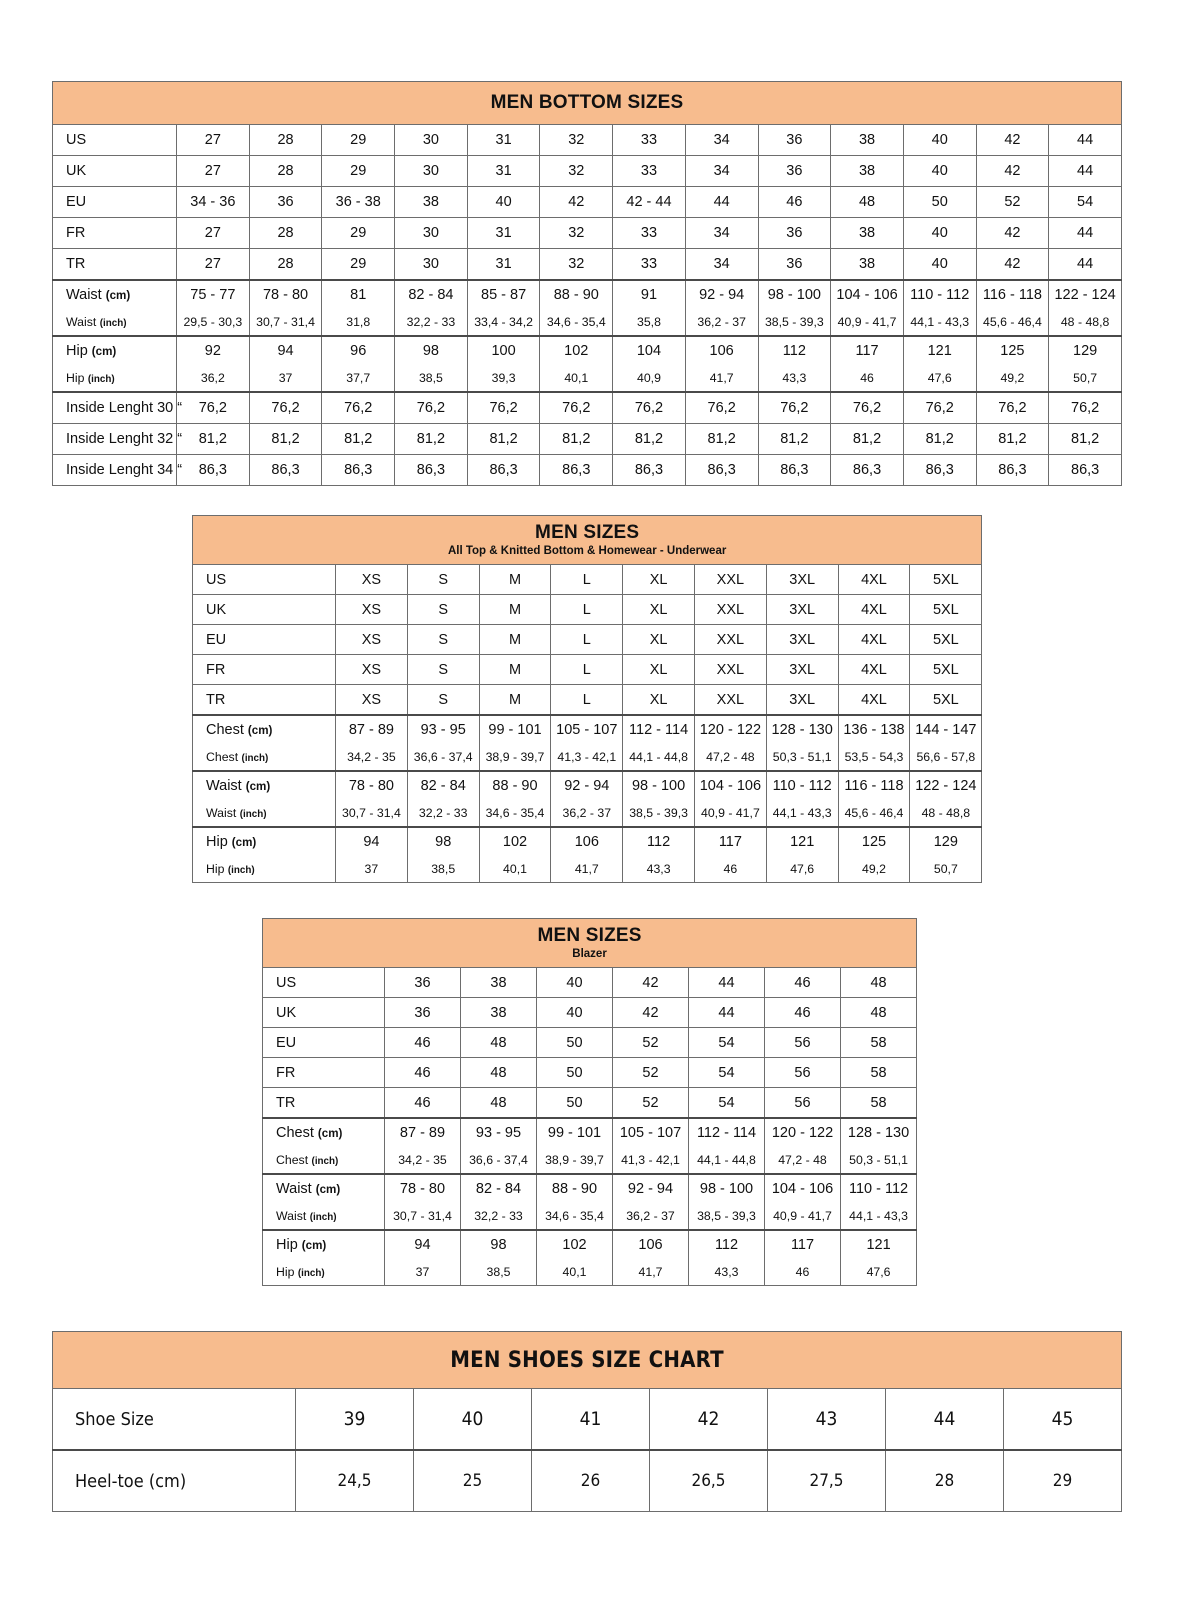 This screenshot has height=1605, width=1200. I want to click on cell: 54, so click(726, 1042).